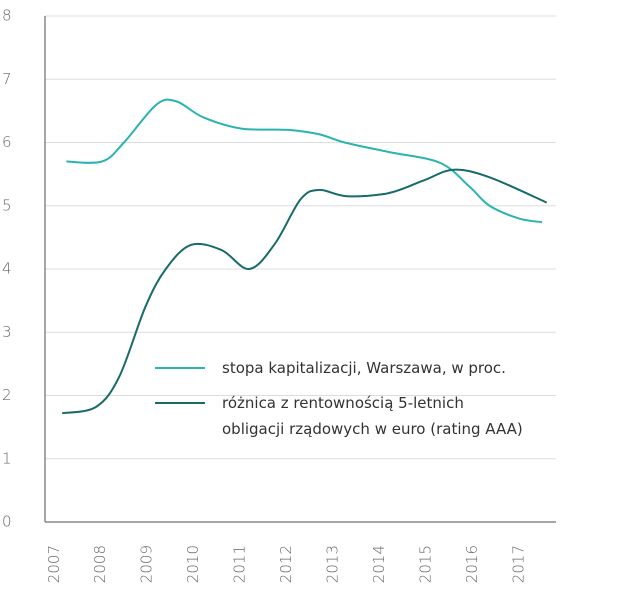 The image size is (617, 596). Describe the element at coordinates (7, 142) in the screenshot. I see `y-tick-label: 6` at that location.